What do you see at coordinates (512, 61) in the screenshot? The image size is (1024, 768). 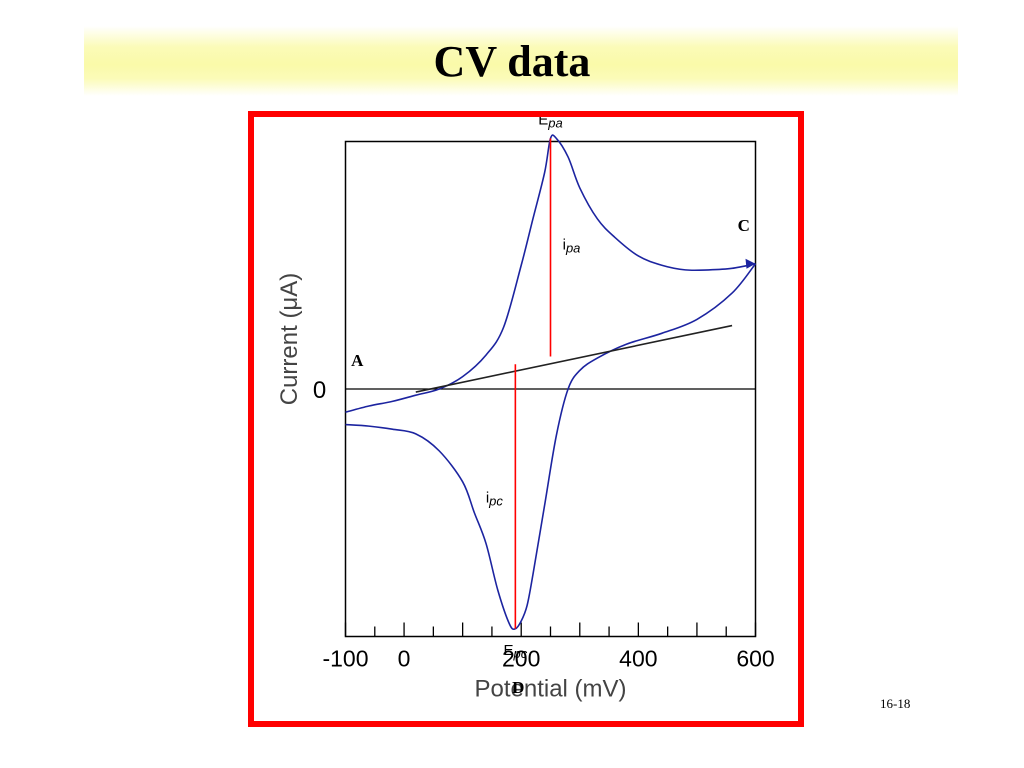 I see `slide-title: CV data` at bounding box center [512, 61].